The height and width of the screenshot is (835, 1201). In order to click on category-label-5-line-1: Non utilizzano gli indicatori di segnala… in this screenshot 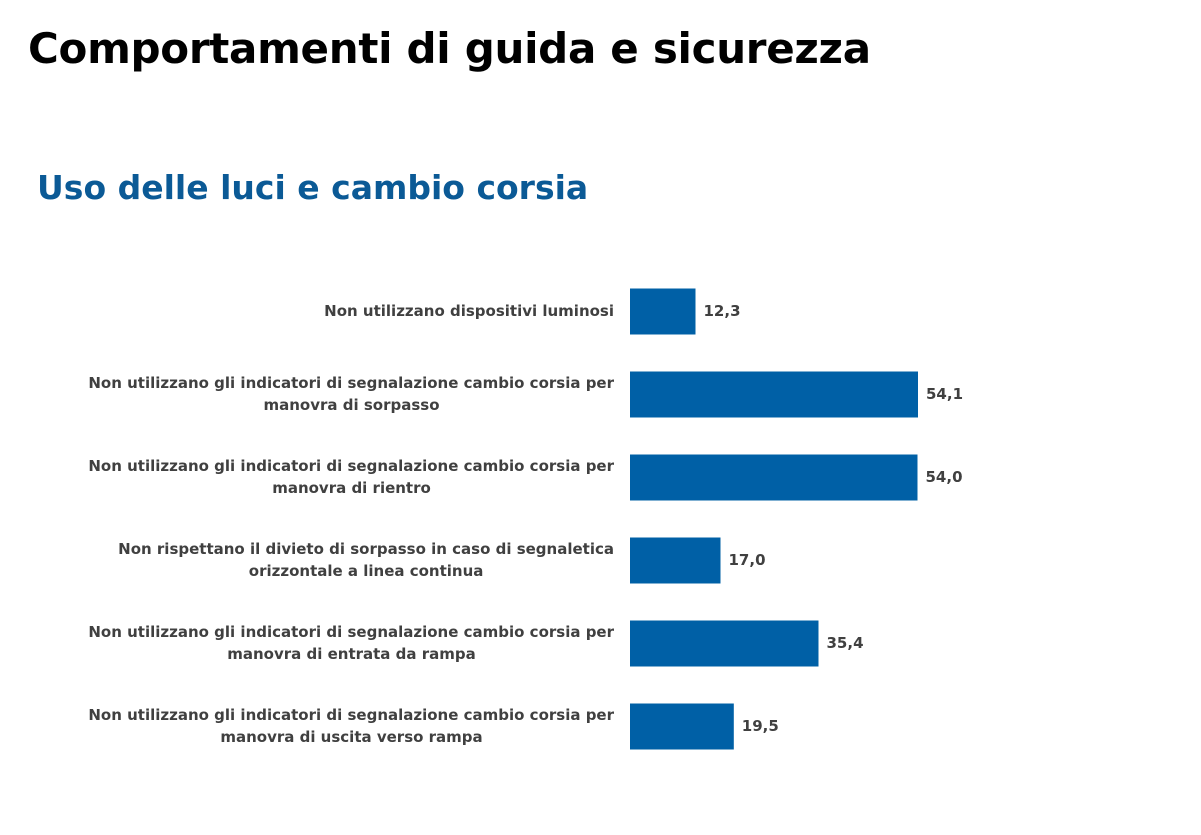, I will do `click(351, 632)`.